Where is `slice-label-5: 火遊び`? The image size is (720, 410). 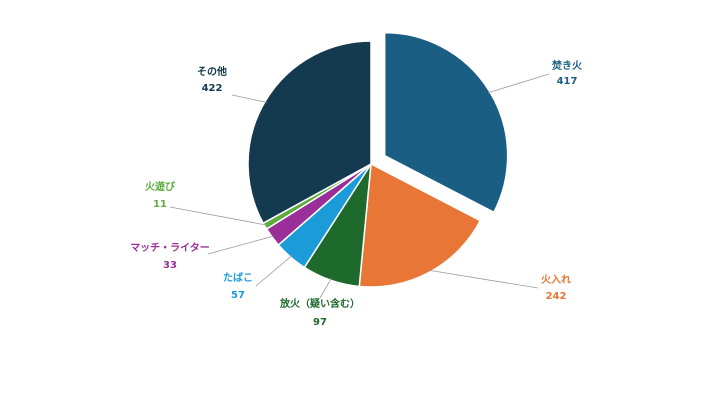
slice-label-5: 火遊び is located at coordinates (160, 186).